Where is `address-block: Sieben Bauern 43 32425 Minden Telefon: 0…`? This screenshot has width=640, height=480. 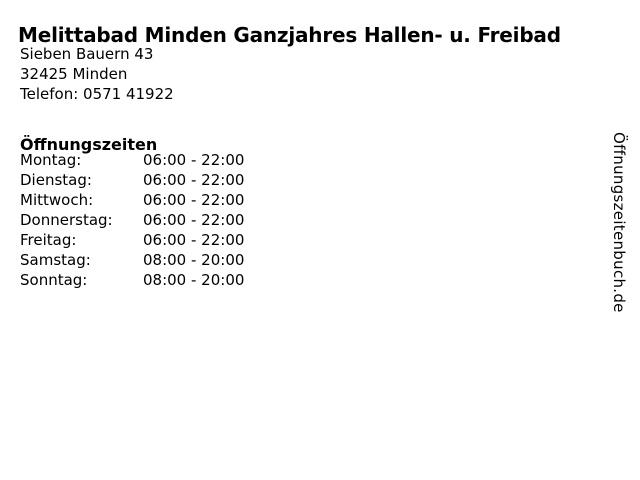 address-block: Sieben Bauern 43 32425 Minden Telefon: 0… is located at coordinates (97, 74).